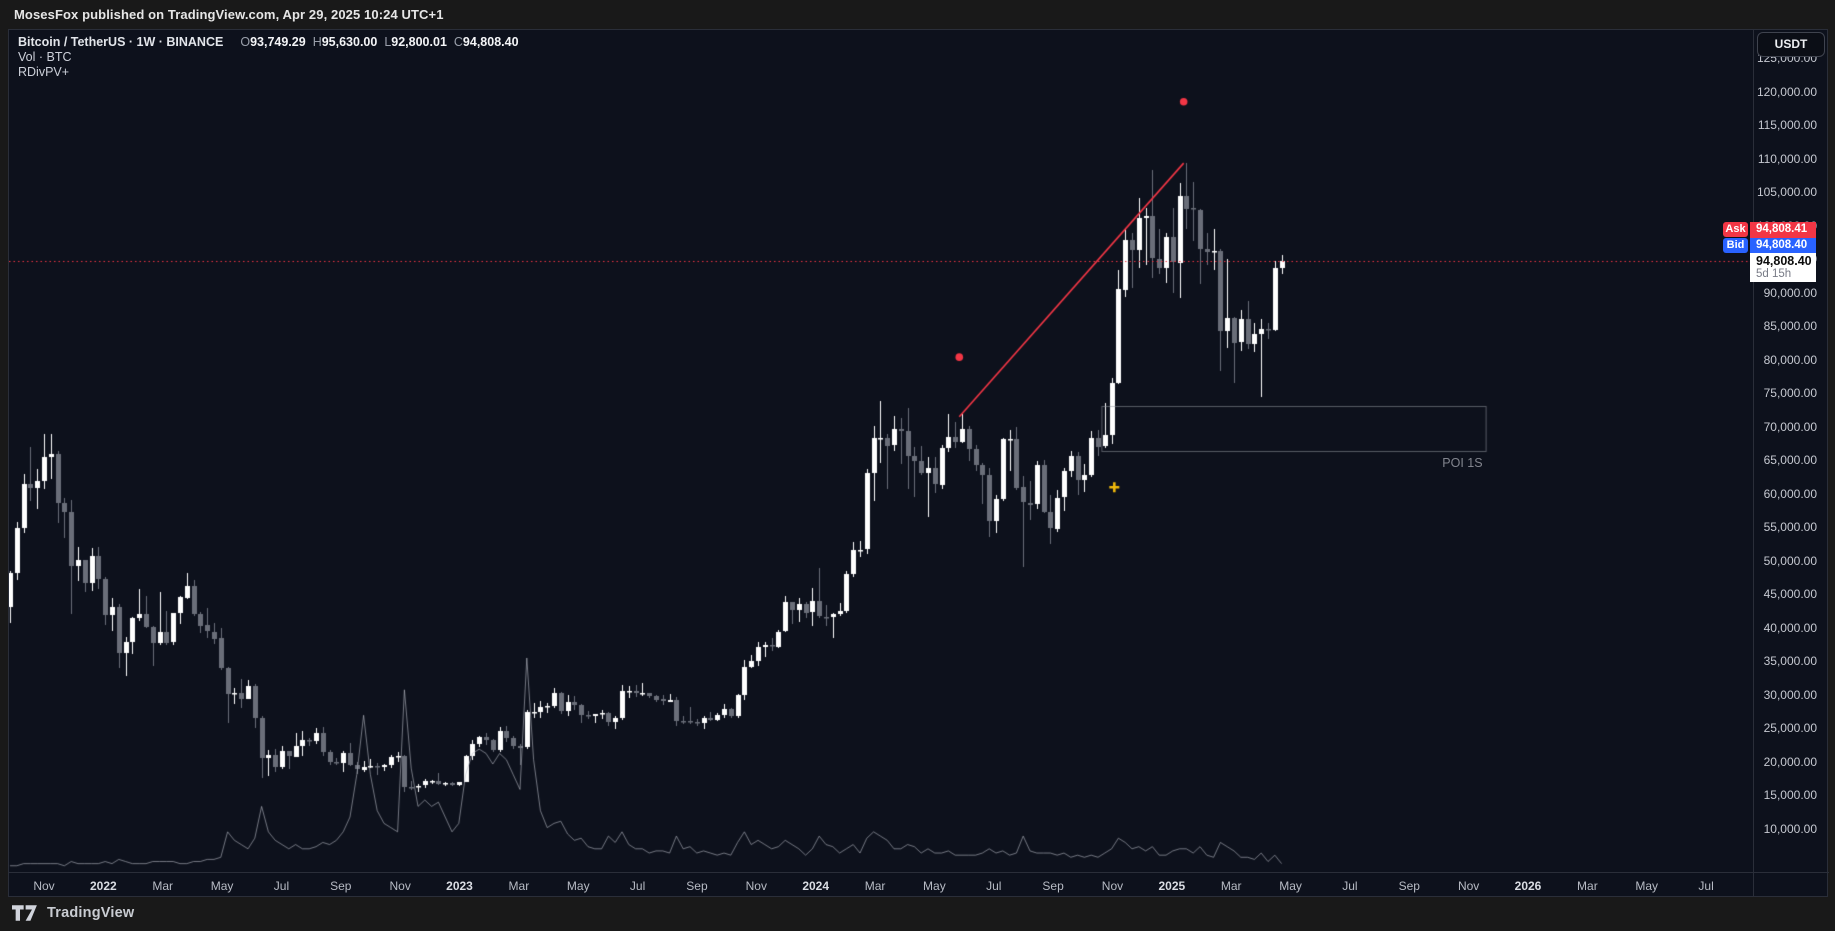 Image resolution: width=1835 pixels, height=931 pixels. What do you see at coordinates (1790, 829) in the screenshot?
I see `price-tick-label: 10,000.00` at bounding box center [1790, 829].